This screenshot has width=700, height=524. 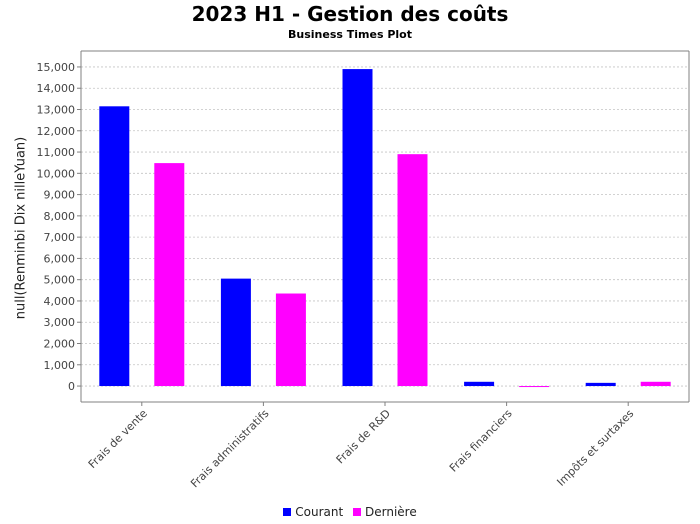 What do you see at coordinates (350, 512) in the screenshot?
I see `legend: Courant Dernière` at bounding box center [350, 512].